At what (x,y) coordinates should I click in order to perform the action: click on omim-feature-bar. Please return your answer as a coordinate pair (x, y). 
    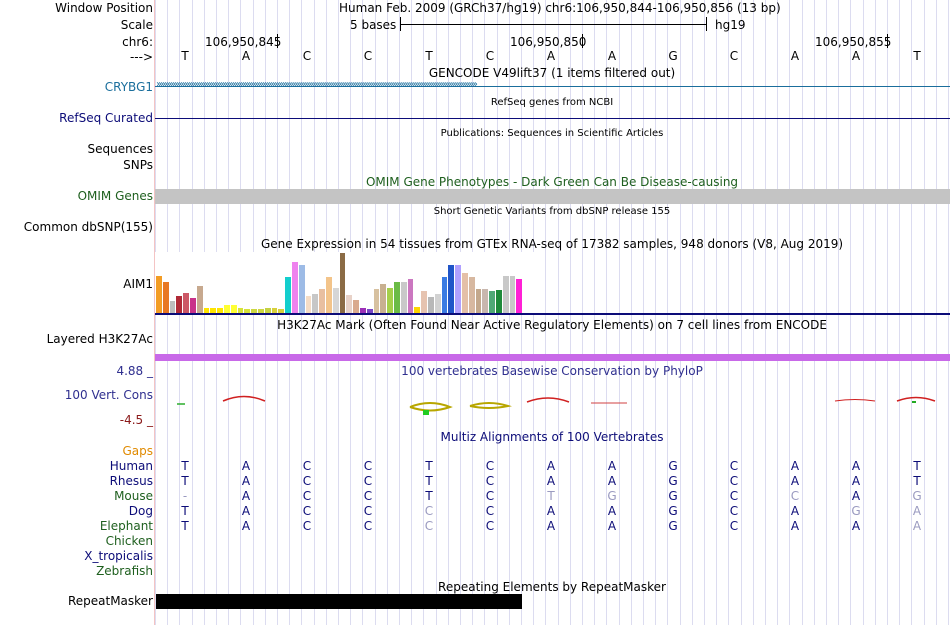
    Looking at the image, I should click on (552, 196).